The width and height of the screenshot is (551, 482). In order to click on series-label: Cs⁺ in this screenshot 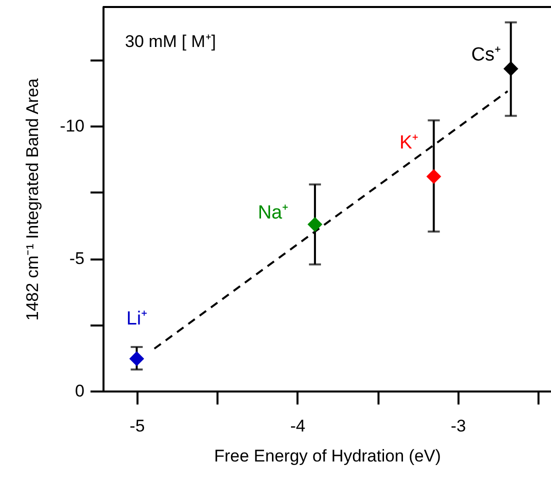, I will do `click(485, 55)`.